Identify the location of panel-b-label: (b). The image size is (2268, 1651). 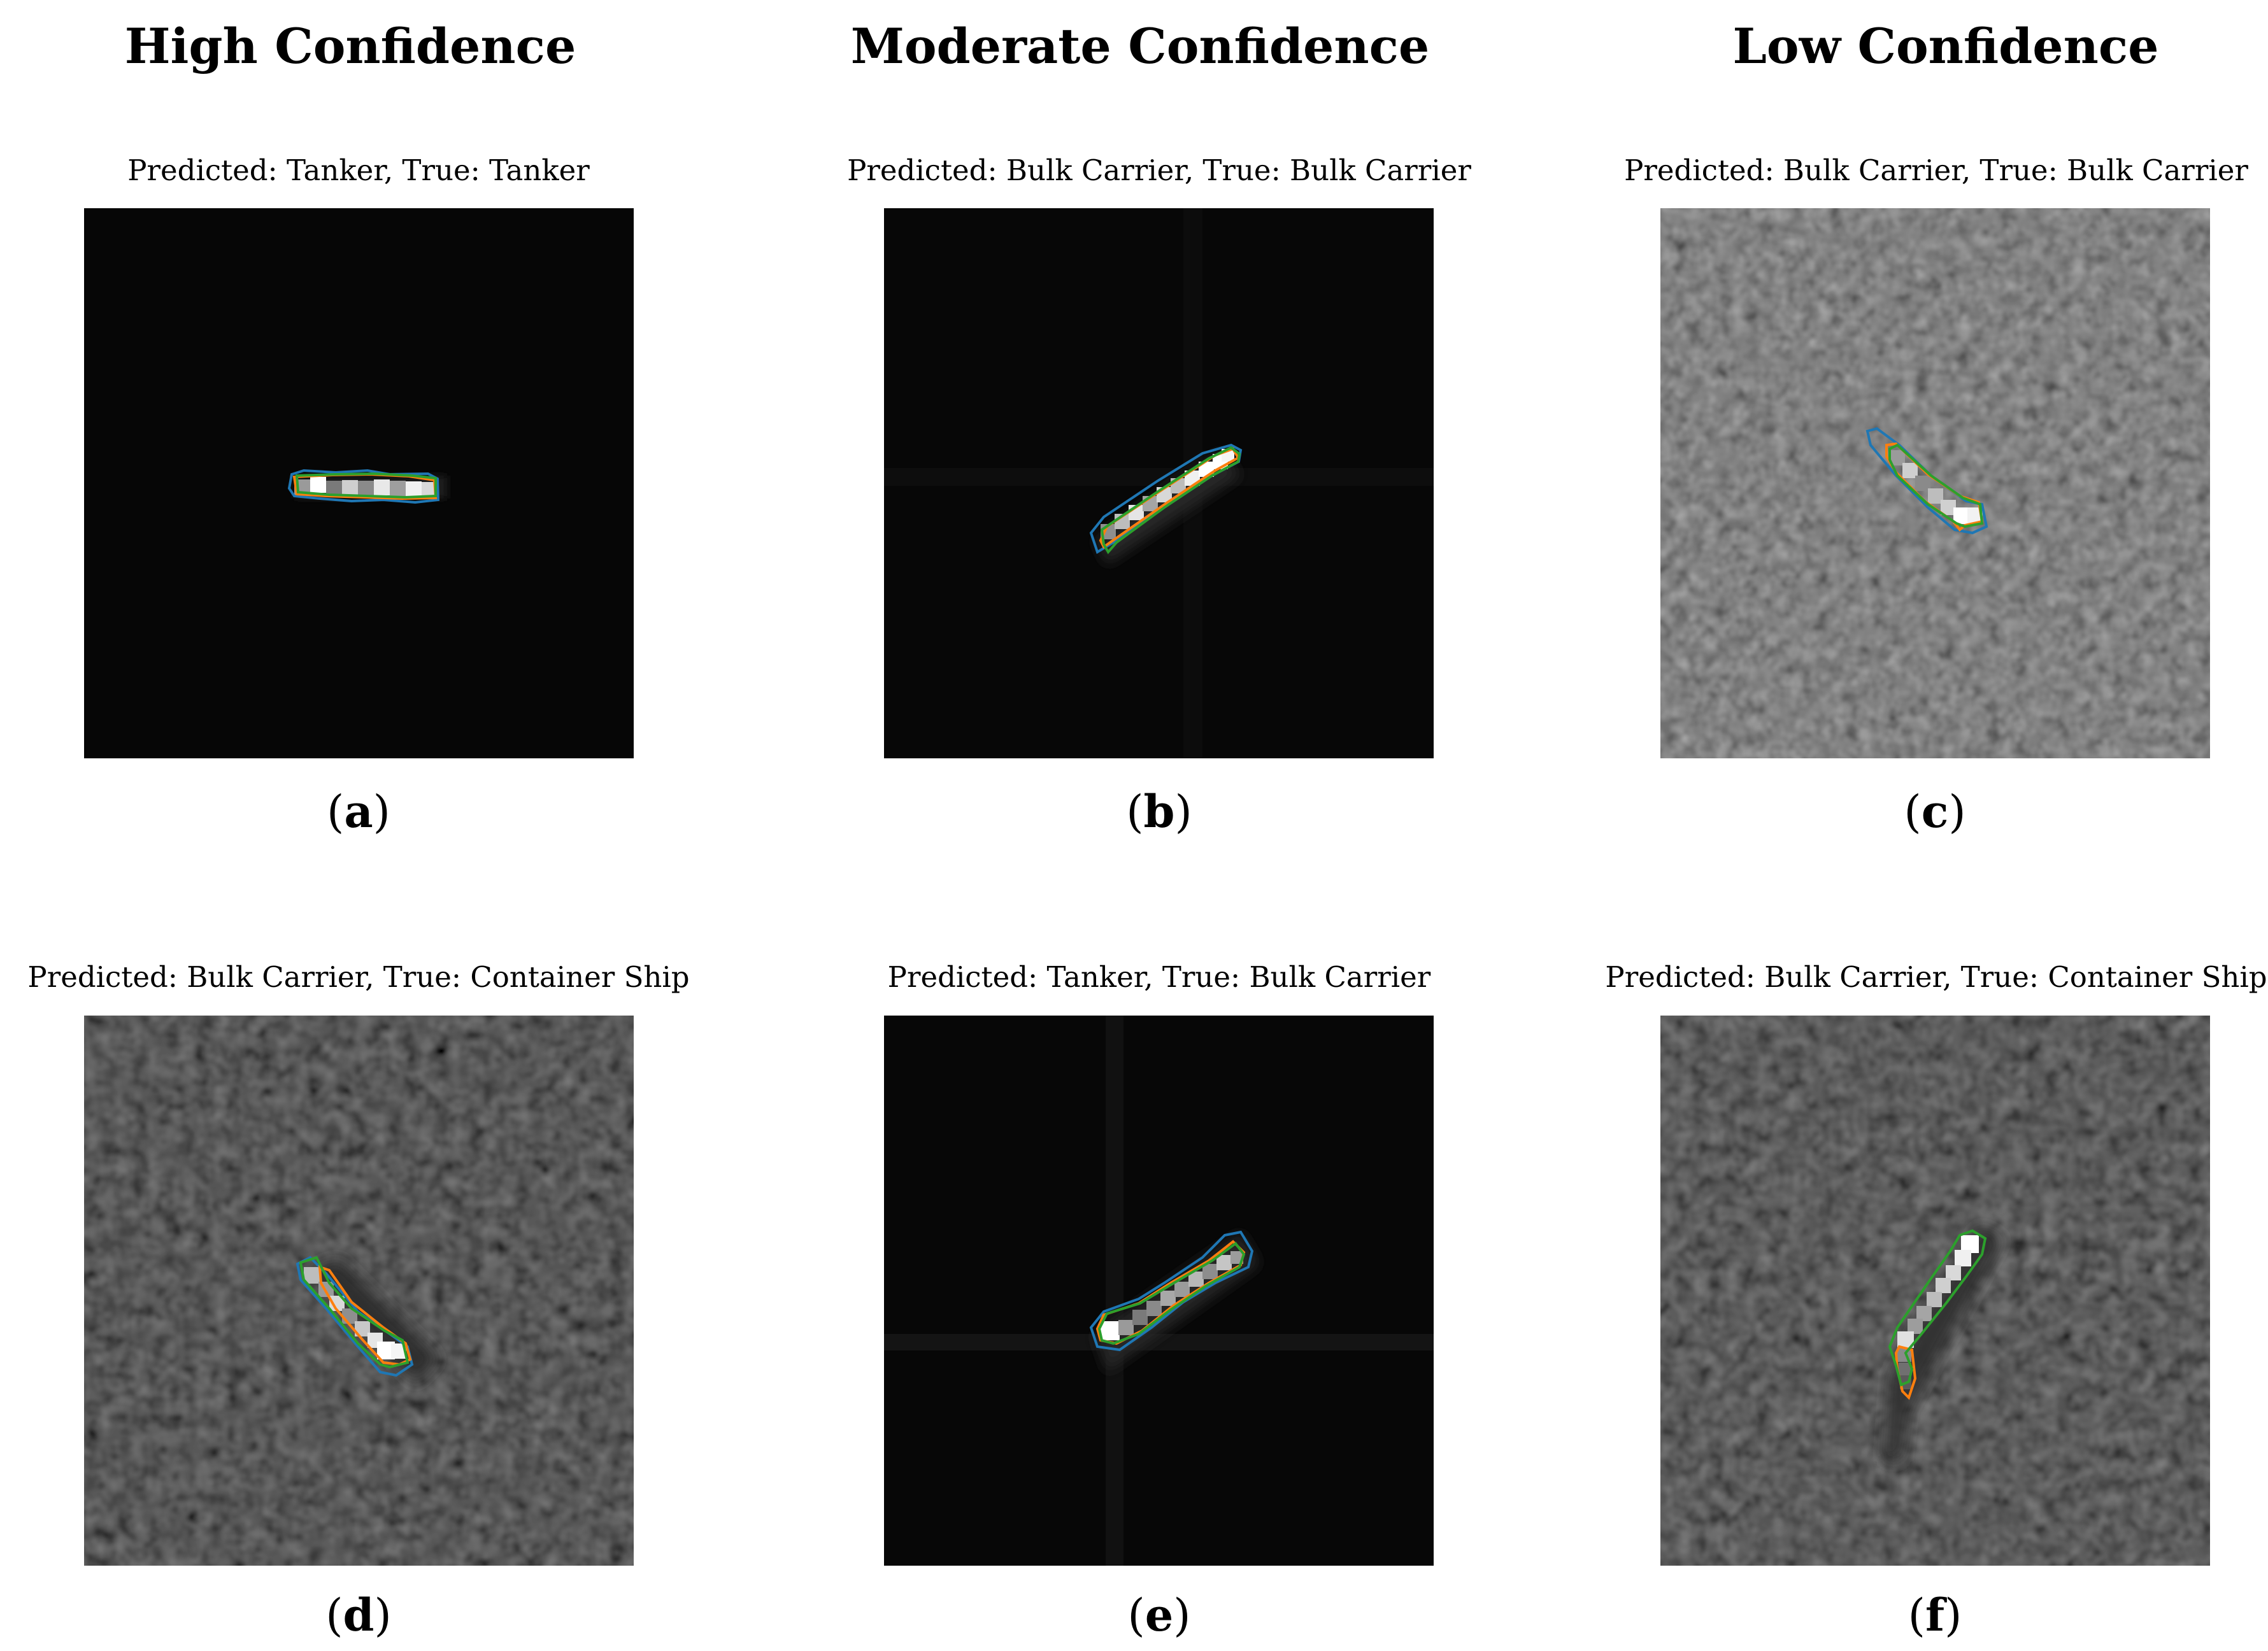
(1159, 811).